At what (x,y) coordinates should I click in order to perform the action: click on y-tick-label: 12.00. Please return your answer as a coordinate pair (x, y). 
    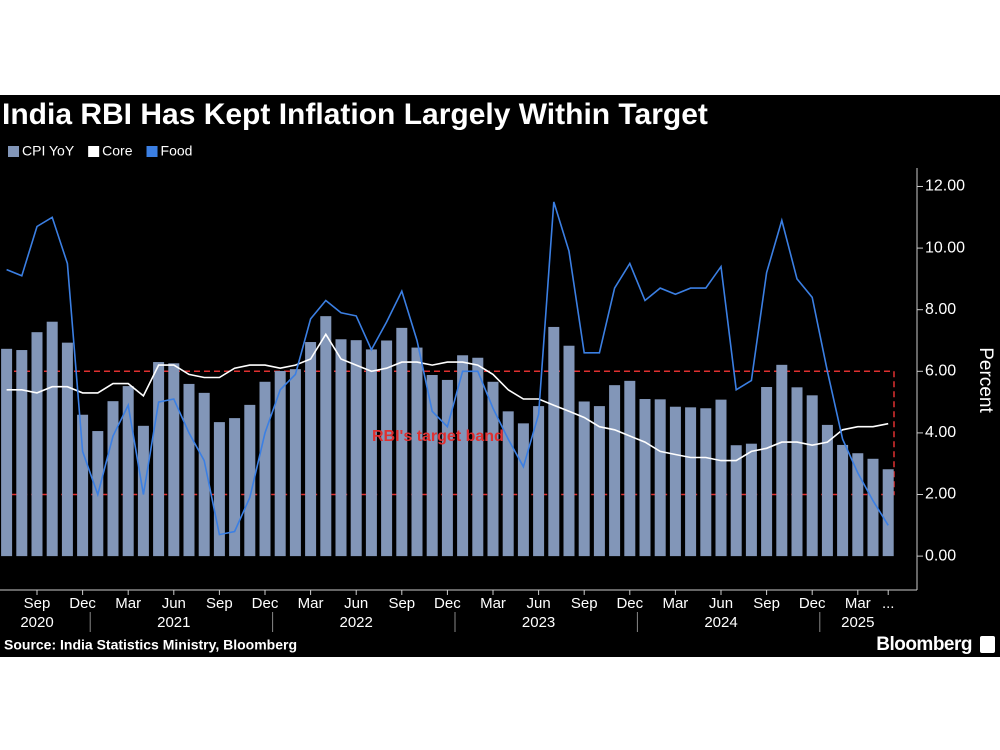
    Looking at the image, I should click on (945, 186).